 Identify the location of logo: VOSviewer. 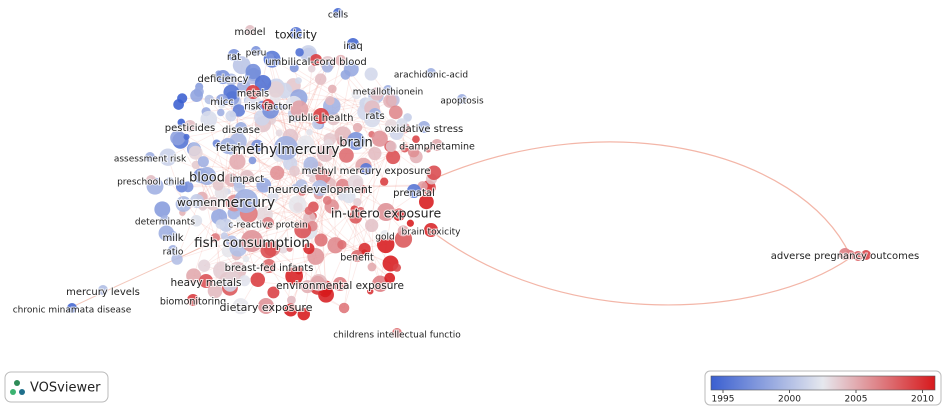
(56, 387).